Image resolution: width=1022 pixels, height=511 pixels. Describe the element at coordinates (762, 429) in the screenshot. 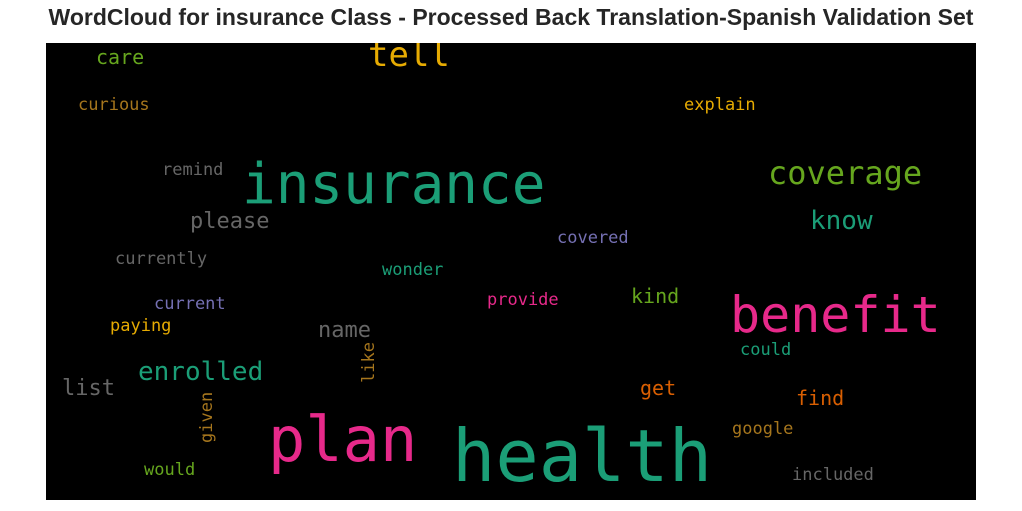

I see `word-google: google` at that location.